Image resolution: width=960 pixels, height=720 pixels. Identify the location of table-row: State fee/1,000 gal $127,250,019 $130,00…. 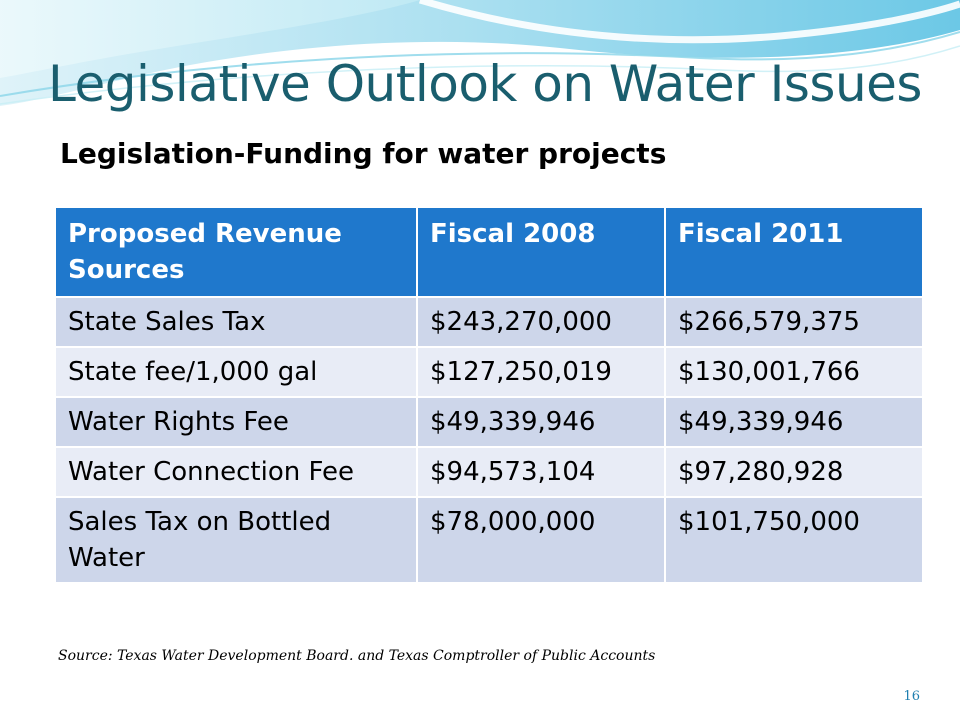
(489, 372).